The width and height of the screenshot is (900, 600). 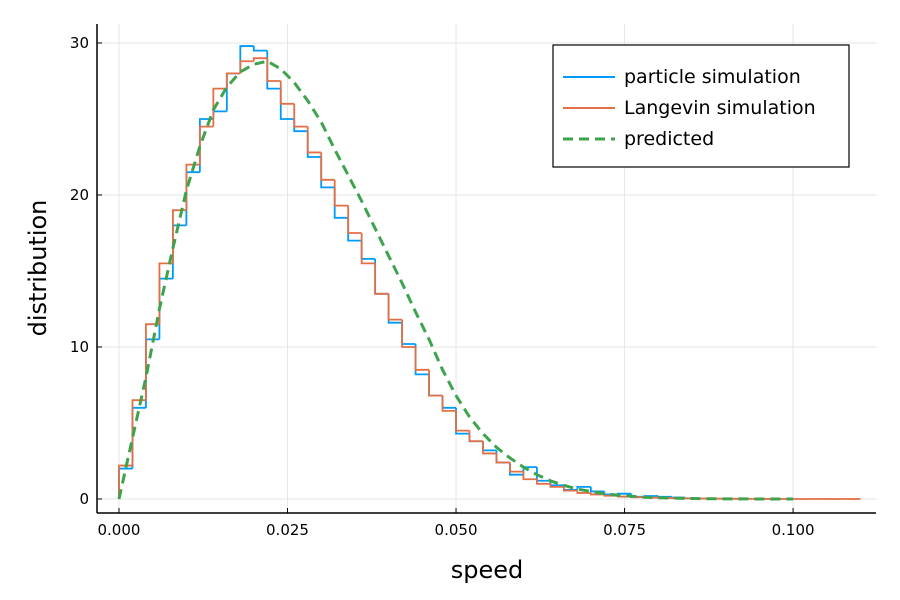 What do you see at coordinates (712, 77) in the screenshot?
I see `legend-label: particle simulation` at bounding box center [712, 77].